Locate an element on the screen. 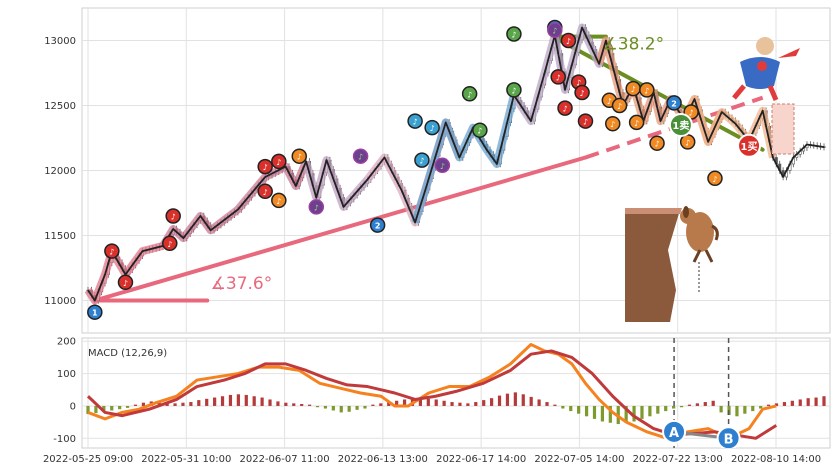  dog-illustration is located at coordinates (699, 249).